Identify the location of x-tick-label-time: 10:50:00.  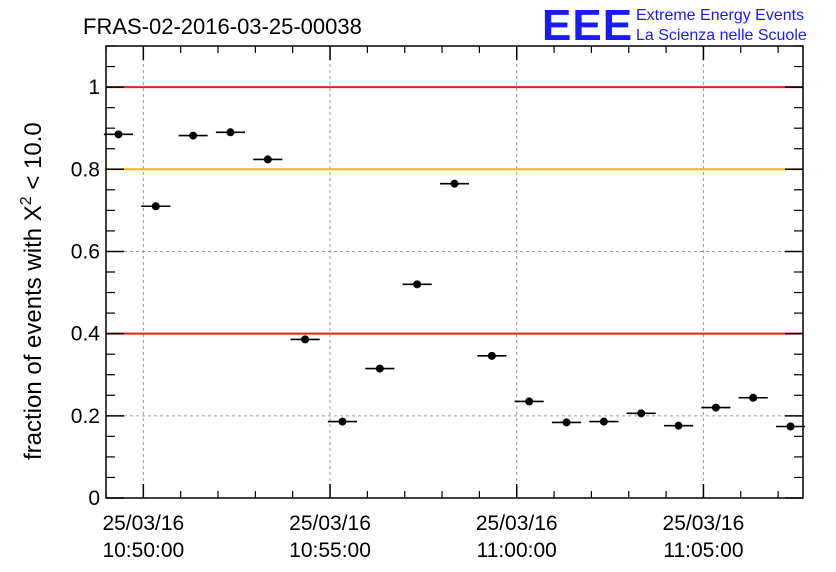
(143, 550).